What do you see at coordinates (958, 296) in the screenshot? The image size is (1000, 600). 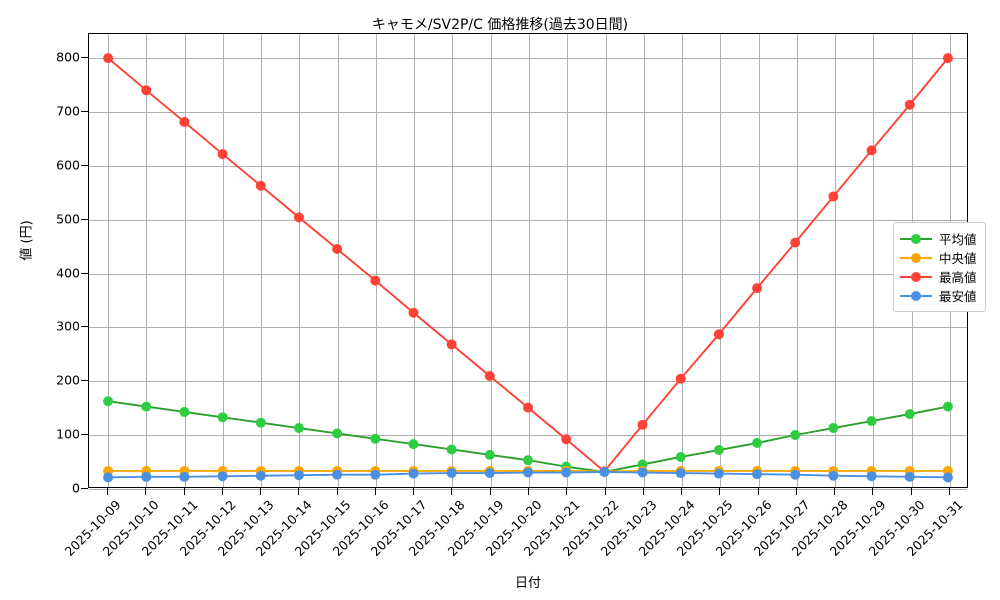 I see `legend-label: 最安値` at bounding box center [958, 296].